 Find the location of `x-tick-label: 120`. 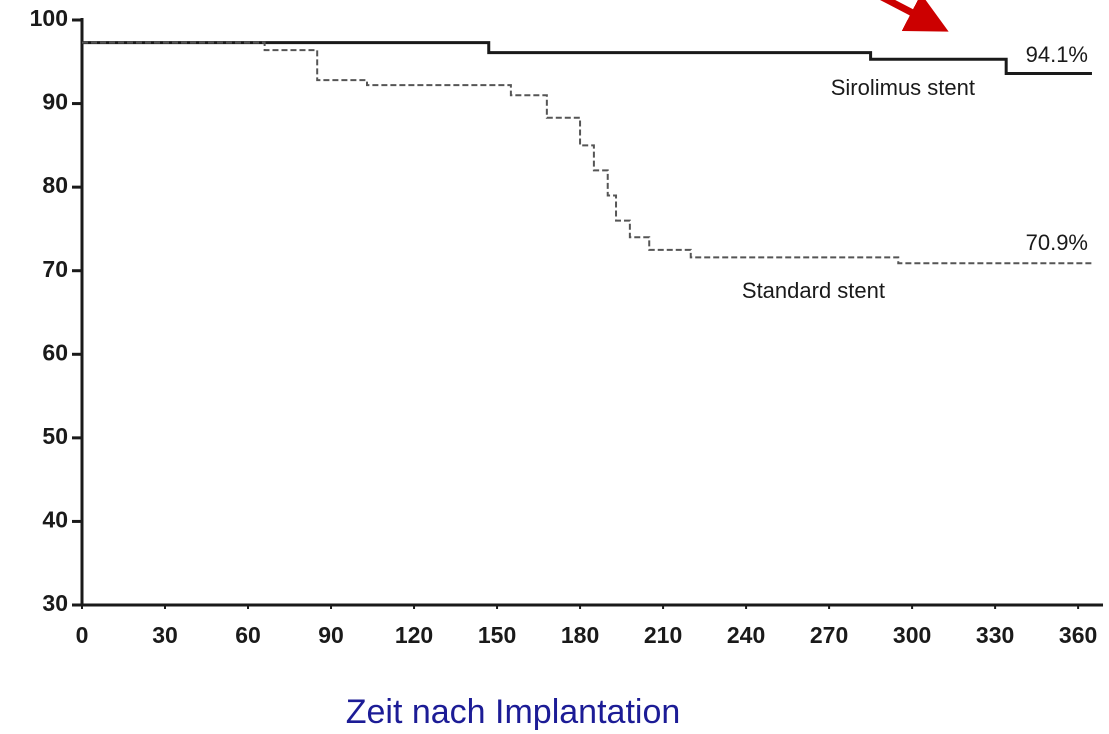

x-tick-label: 120 is located at coordinates (414, 635).